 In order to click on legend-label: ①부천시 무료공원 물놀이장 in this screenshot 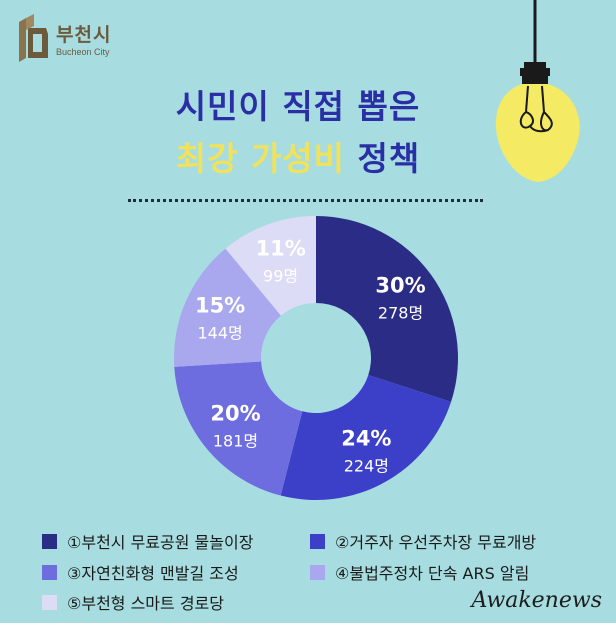, I will do `click(160, 542)`.